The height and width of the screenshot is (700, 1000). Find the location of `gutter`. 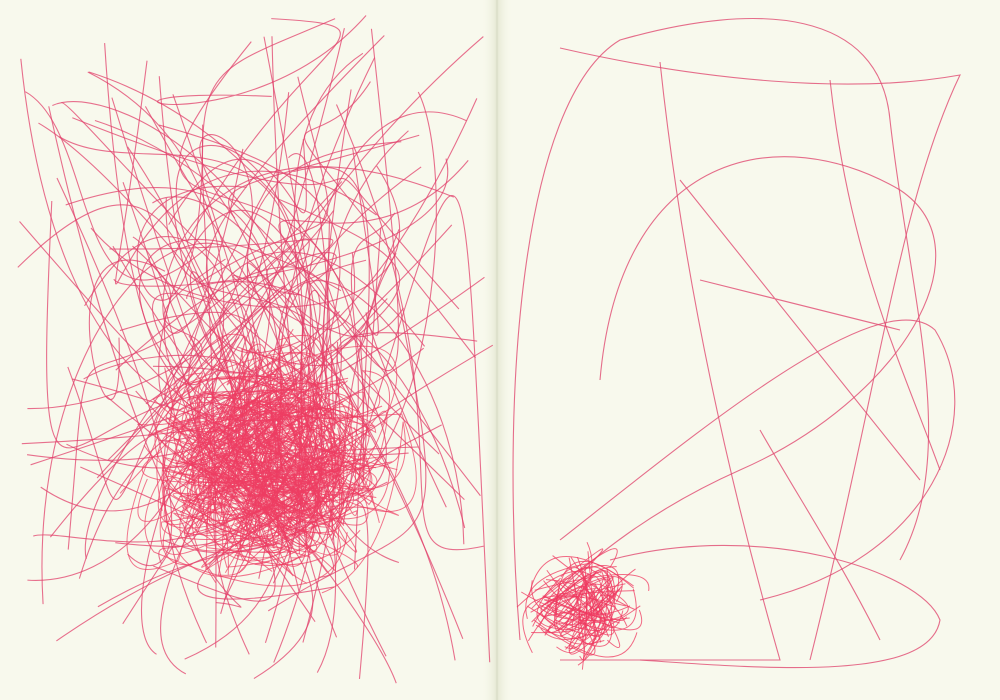

gutter is located at coordinates (497, 350).